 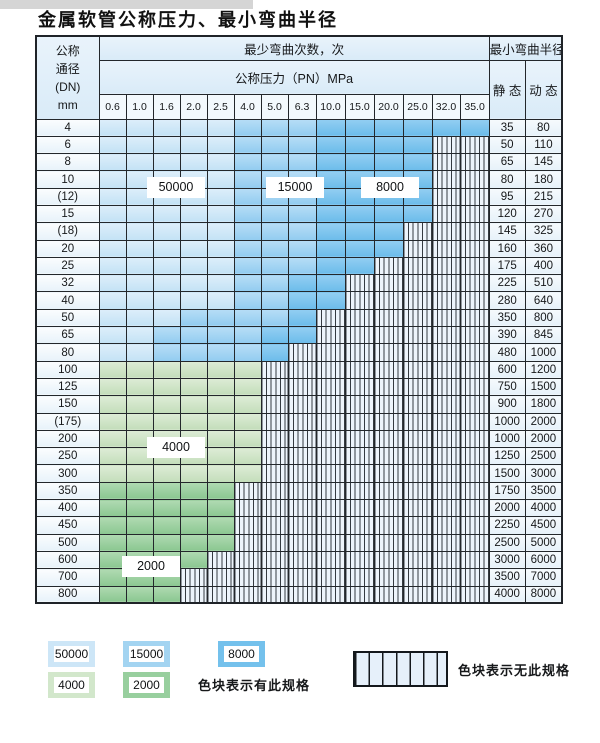 What do you see at coordinates (67, 387) in the screenshot?
I see `dn-cell: 125` at bounding box center [67, 387].